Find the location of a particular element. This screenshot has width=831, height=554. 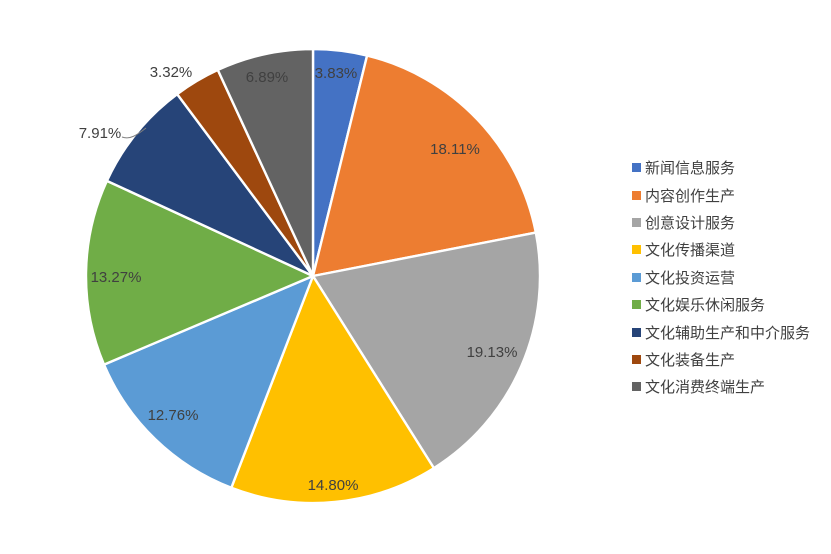

legend-item: 文化传播渠道 is located at coordinates (721, 249).